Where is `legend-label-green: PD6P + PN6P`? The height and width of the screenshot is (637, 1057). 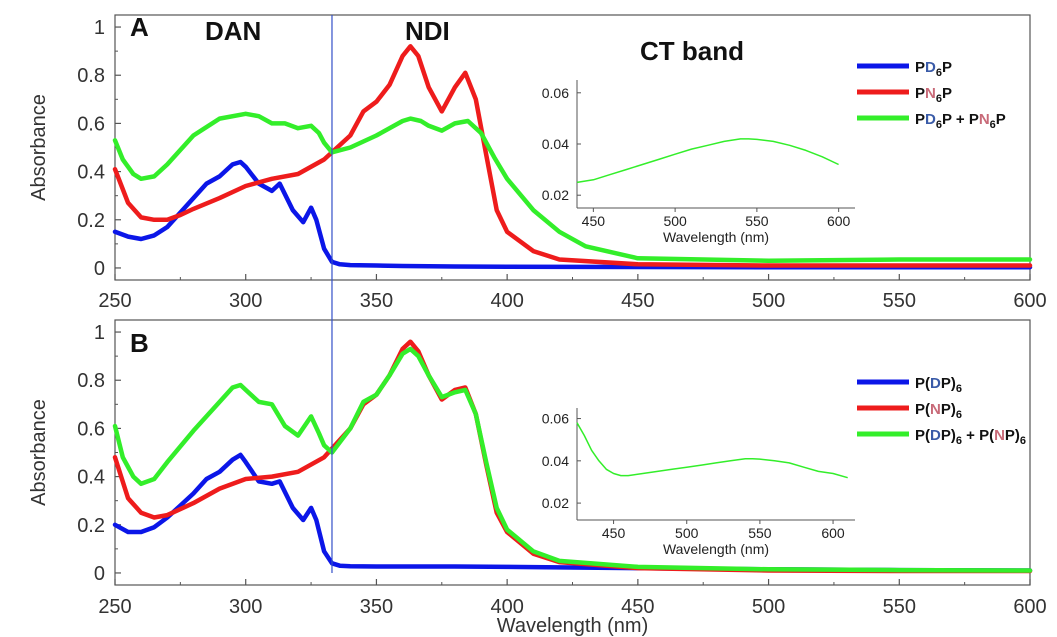
legend-label-green: PD6P + PN6P is located at coordinates (960, 121).